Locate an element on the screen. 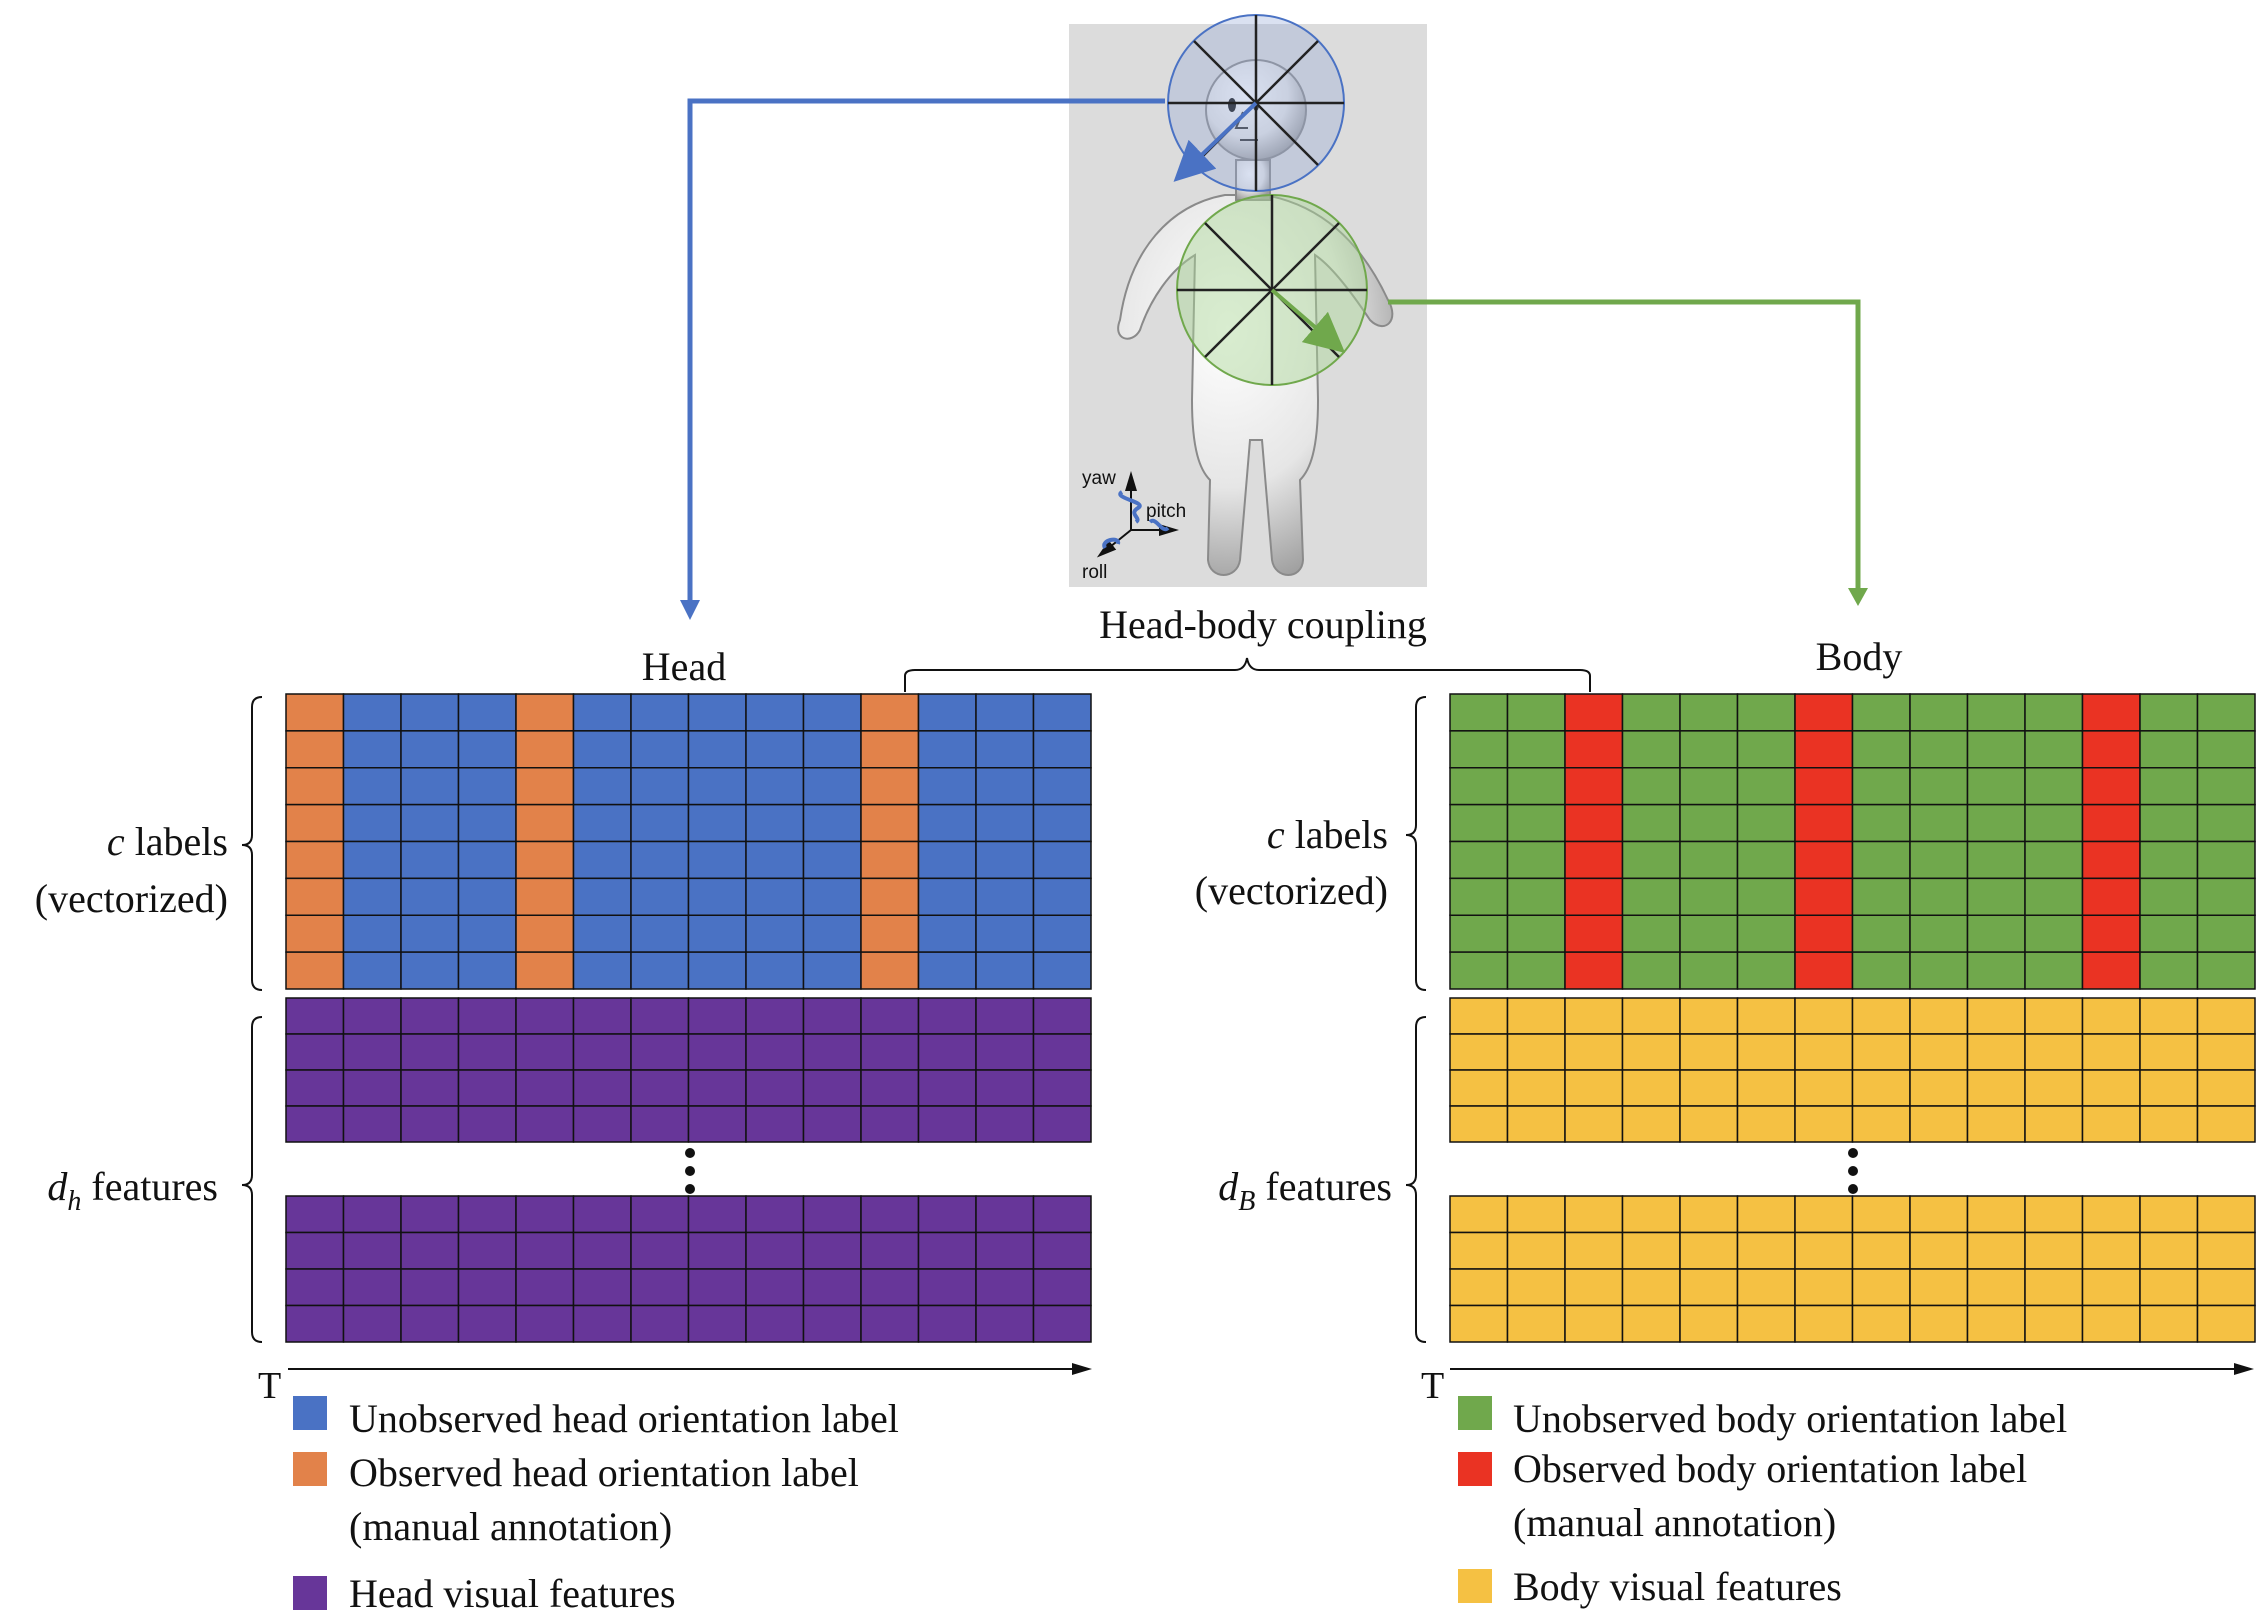  legend-swatch-body-features is located at coordinates (1475, 1586).